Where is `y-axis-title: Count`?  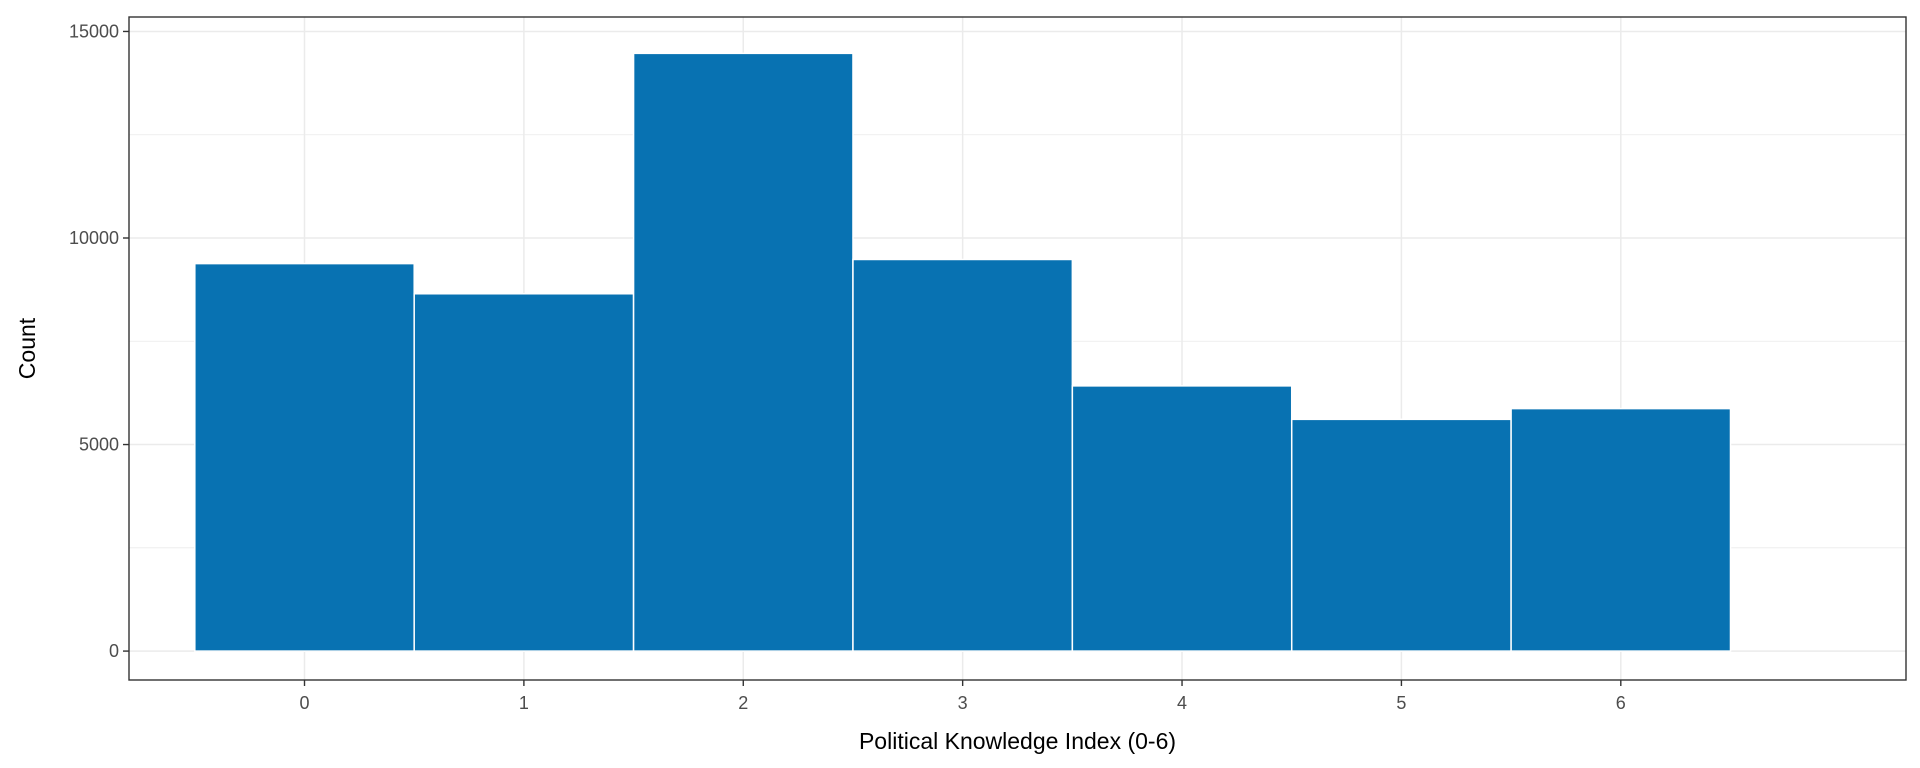 y-axis-title: Count is located at coordinates (27, 348).